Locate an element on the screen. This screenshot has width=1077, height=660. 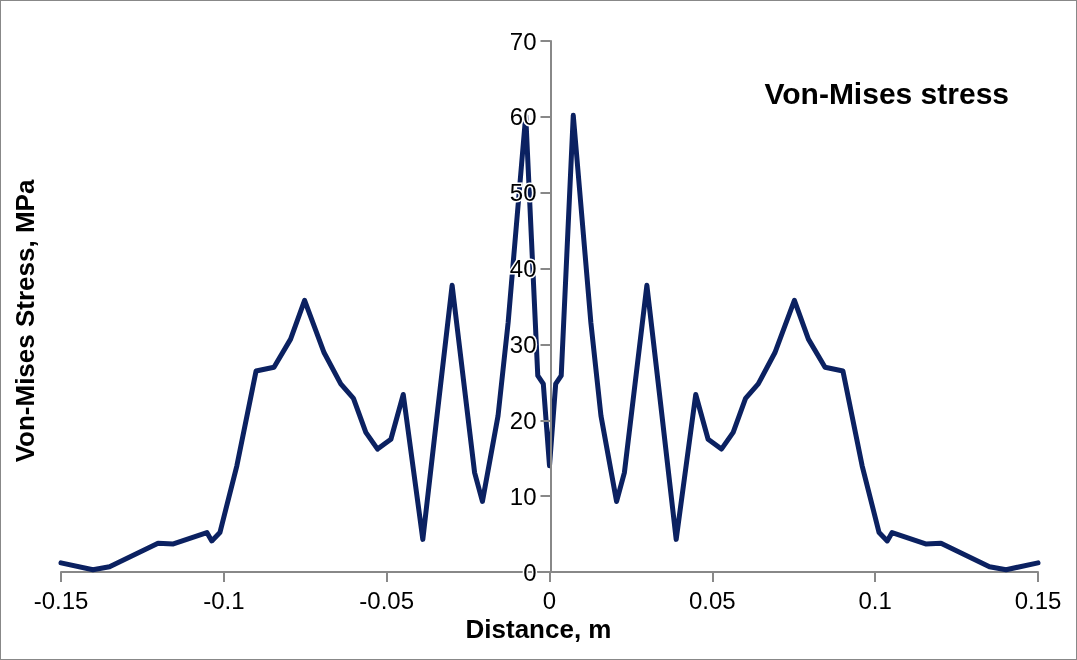
y-tick-label: 0 is located at coordinates (530, 572).